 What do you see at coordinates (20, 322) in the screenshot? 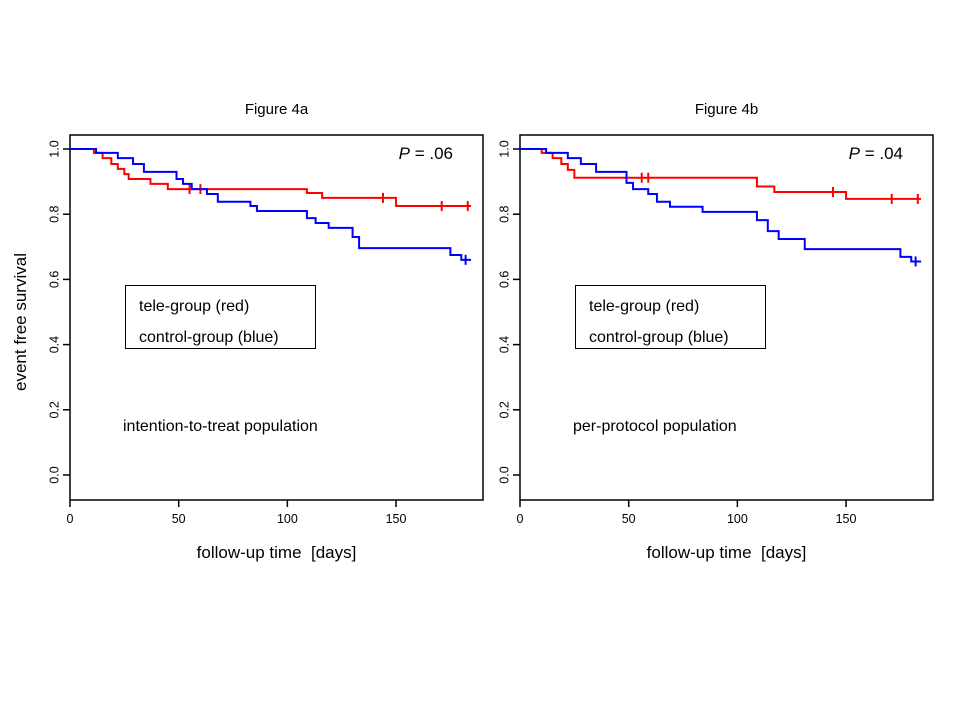
I see `y-axis-title: event free survival` at bounding box center [20, 322].